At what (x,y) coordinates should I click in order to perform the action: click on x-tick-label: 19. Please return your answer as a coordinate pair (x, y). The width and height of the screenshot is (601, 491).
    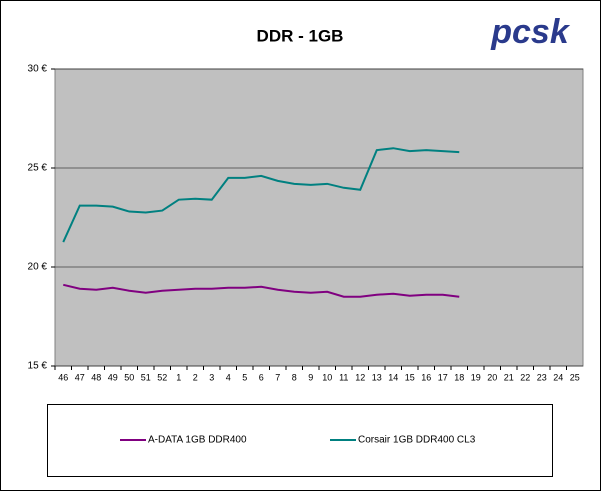
    Looking at the image, I should click on (476, 377).